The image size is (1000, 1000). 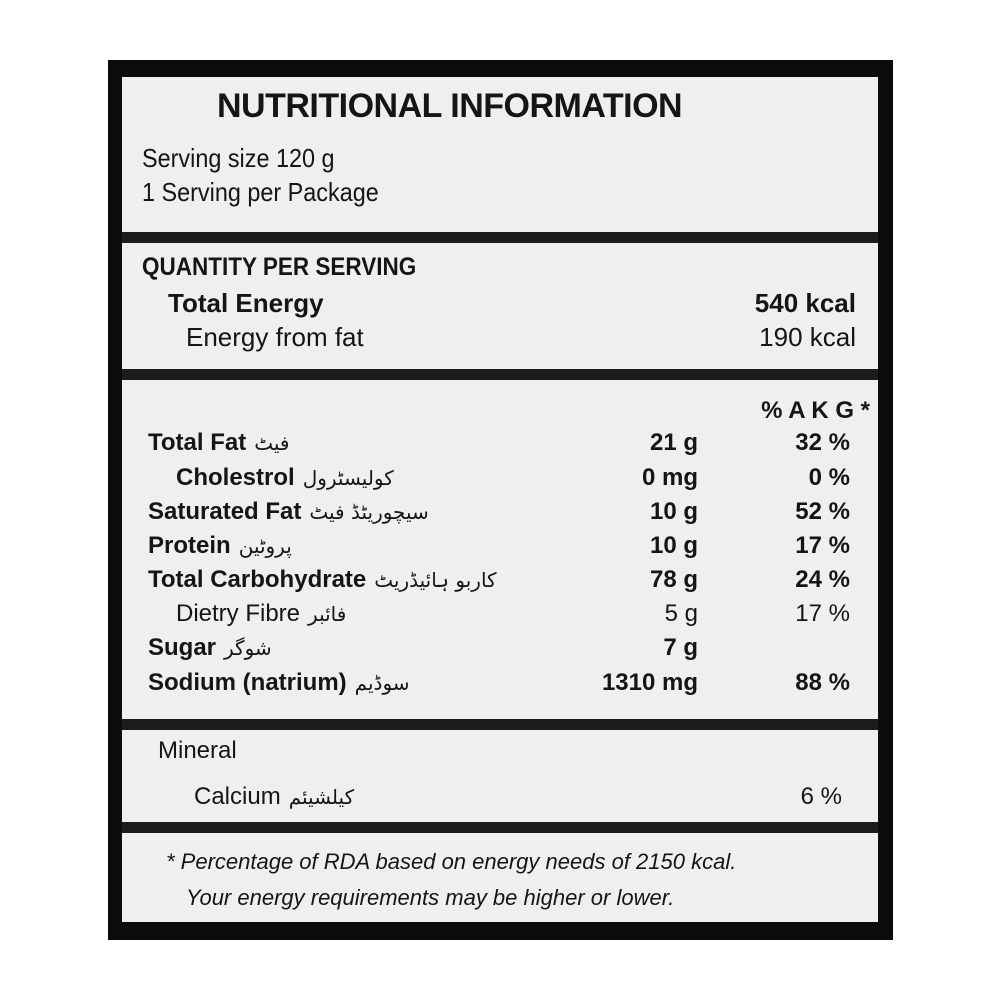 I want to click on nutrient-percent: 32 %, so click(x=822, y=442).